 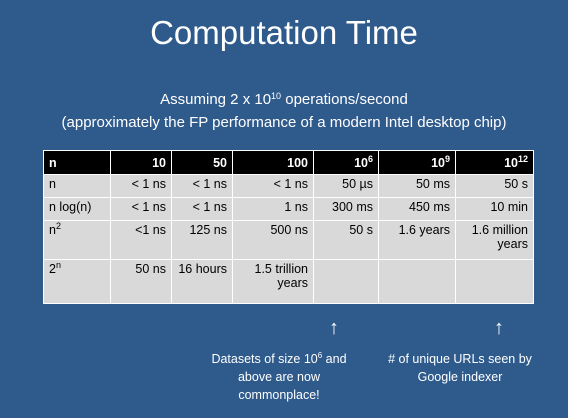 I want to click on table-cell: 125 ns, so click(x=202, y=240).